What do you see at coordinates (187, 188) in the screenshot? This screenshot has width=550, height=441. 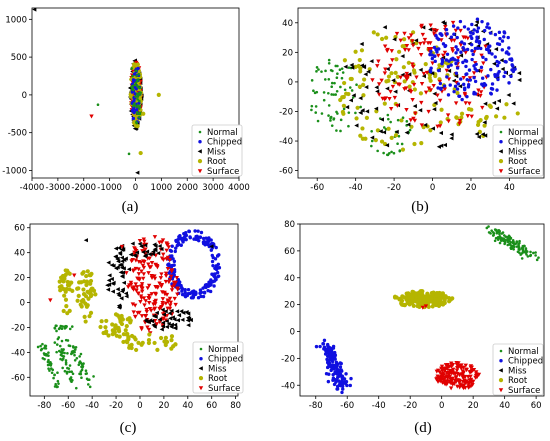 I see `x-tick-label: 2000` at bounding box center [187, 188].